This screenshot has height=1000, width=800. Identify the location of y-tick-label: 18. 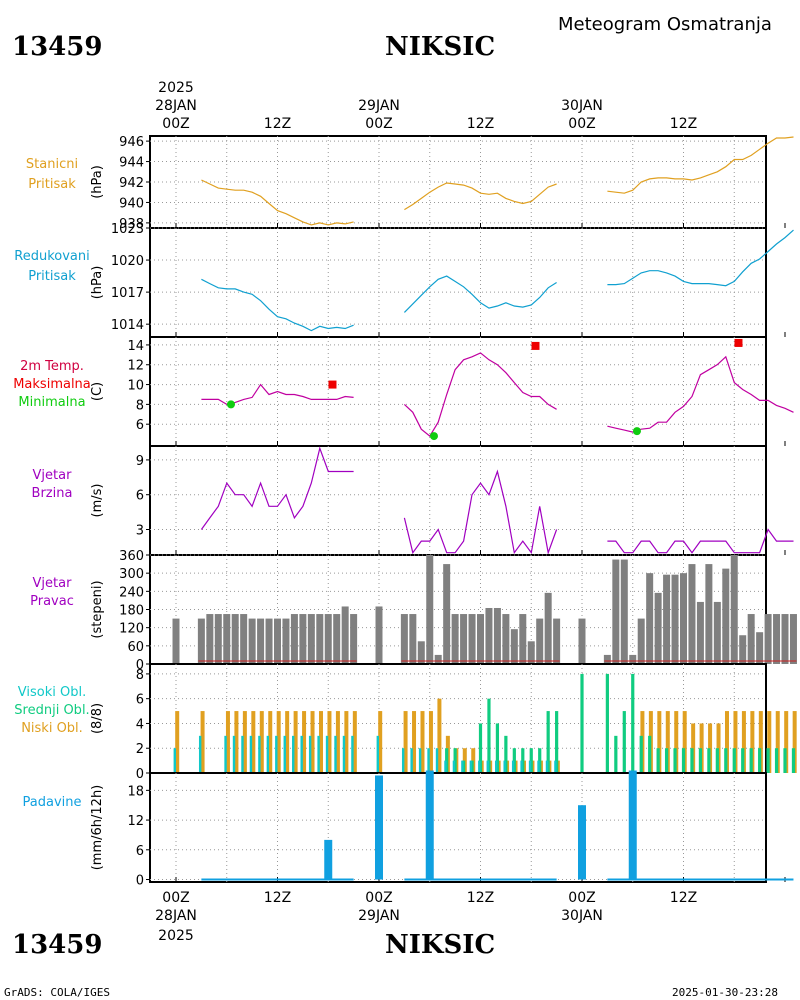
(135, 791).